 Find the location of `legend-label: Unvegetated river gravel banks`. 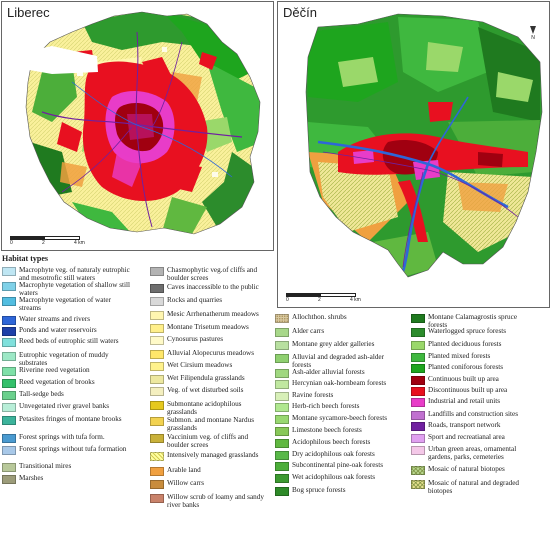

legend-label: Unvegetated river gravel banks is located at coordinates (64, 406).